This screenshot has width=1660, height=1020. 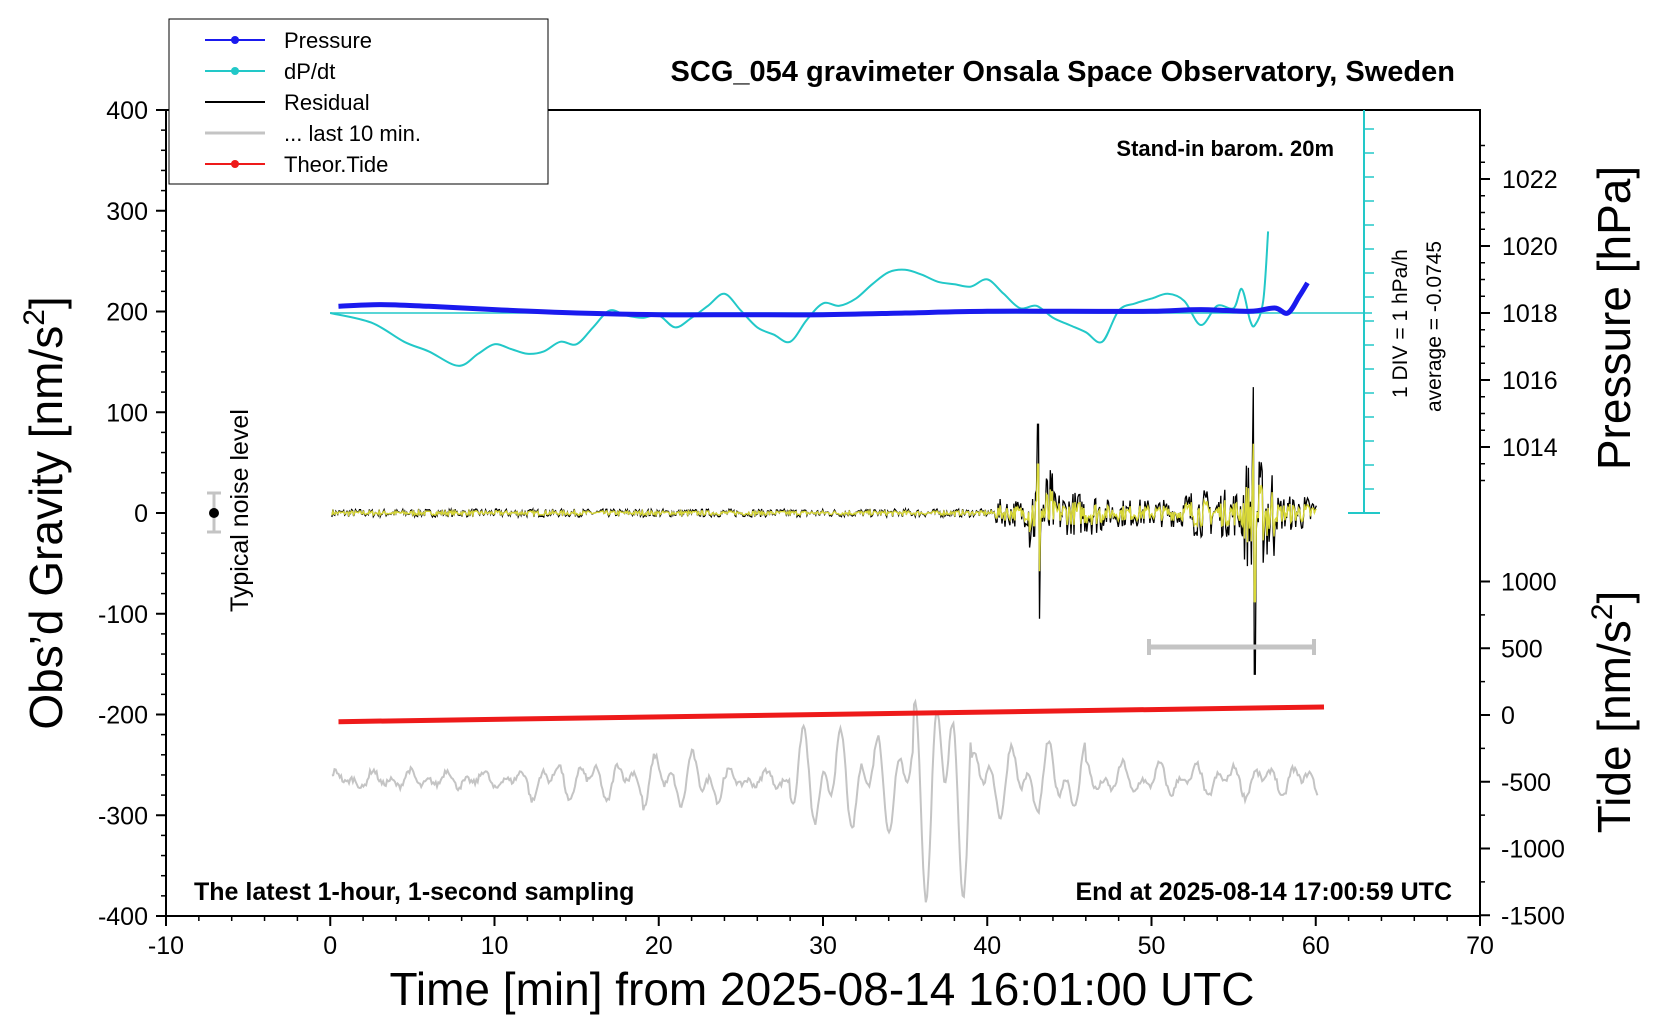 What do you see at coordinates (240, 510) in the screenshot?
I see `noise-level-label: Typical noise level` at bounding box center [240, 510].